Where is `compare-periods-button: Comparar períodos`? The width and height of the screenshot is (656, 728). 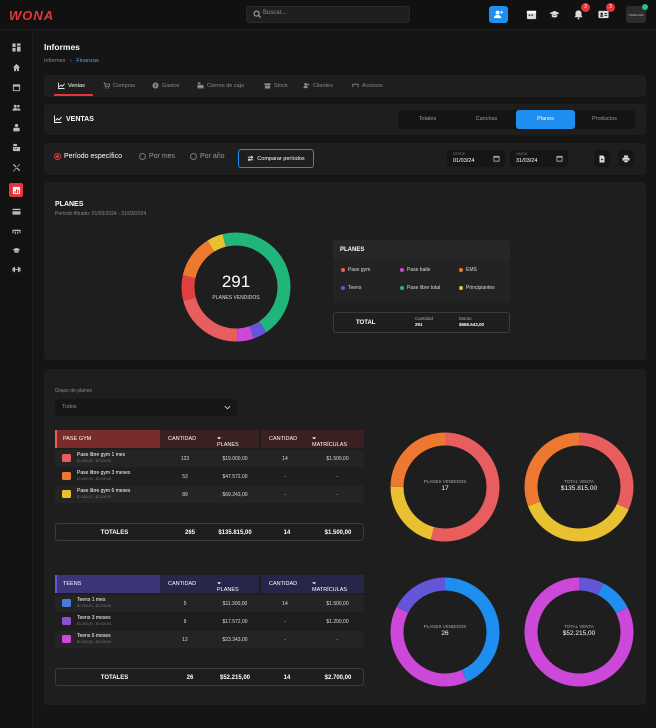
compare-periods-button: Comparar períodos is located at coordinates (276, 158).